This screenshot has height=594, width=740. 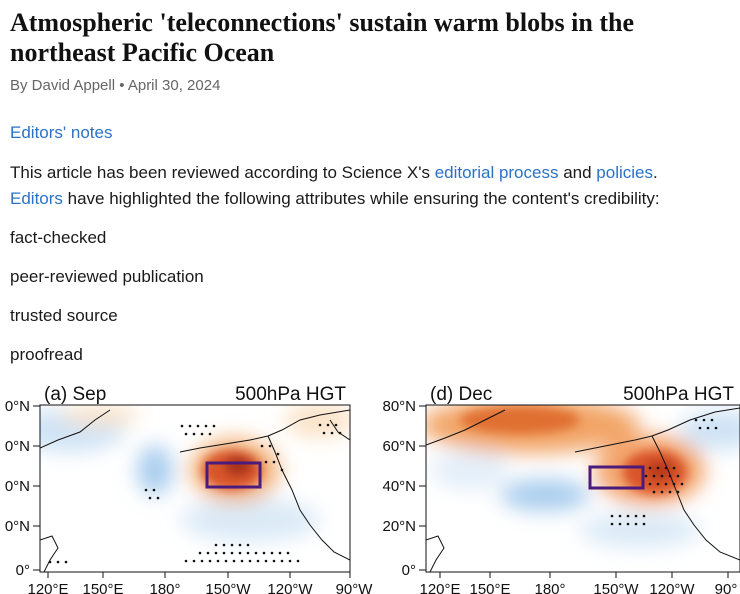 What do you see at coordinates (17, 406) in the screenshot?
I see `y-tick-sep-1: 0°N` at bounding box center [17, 406].